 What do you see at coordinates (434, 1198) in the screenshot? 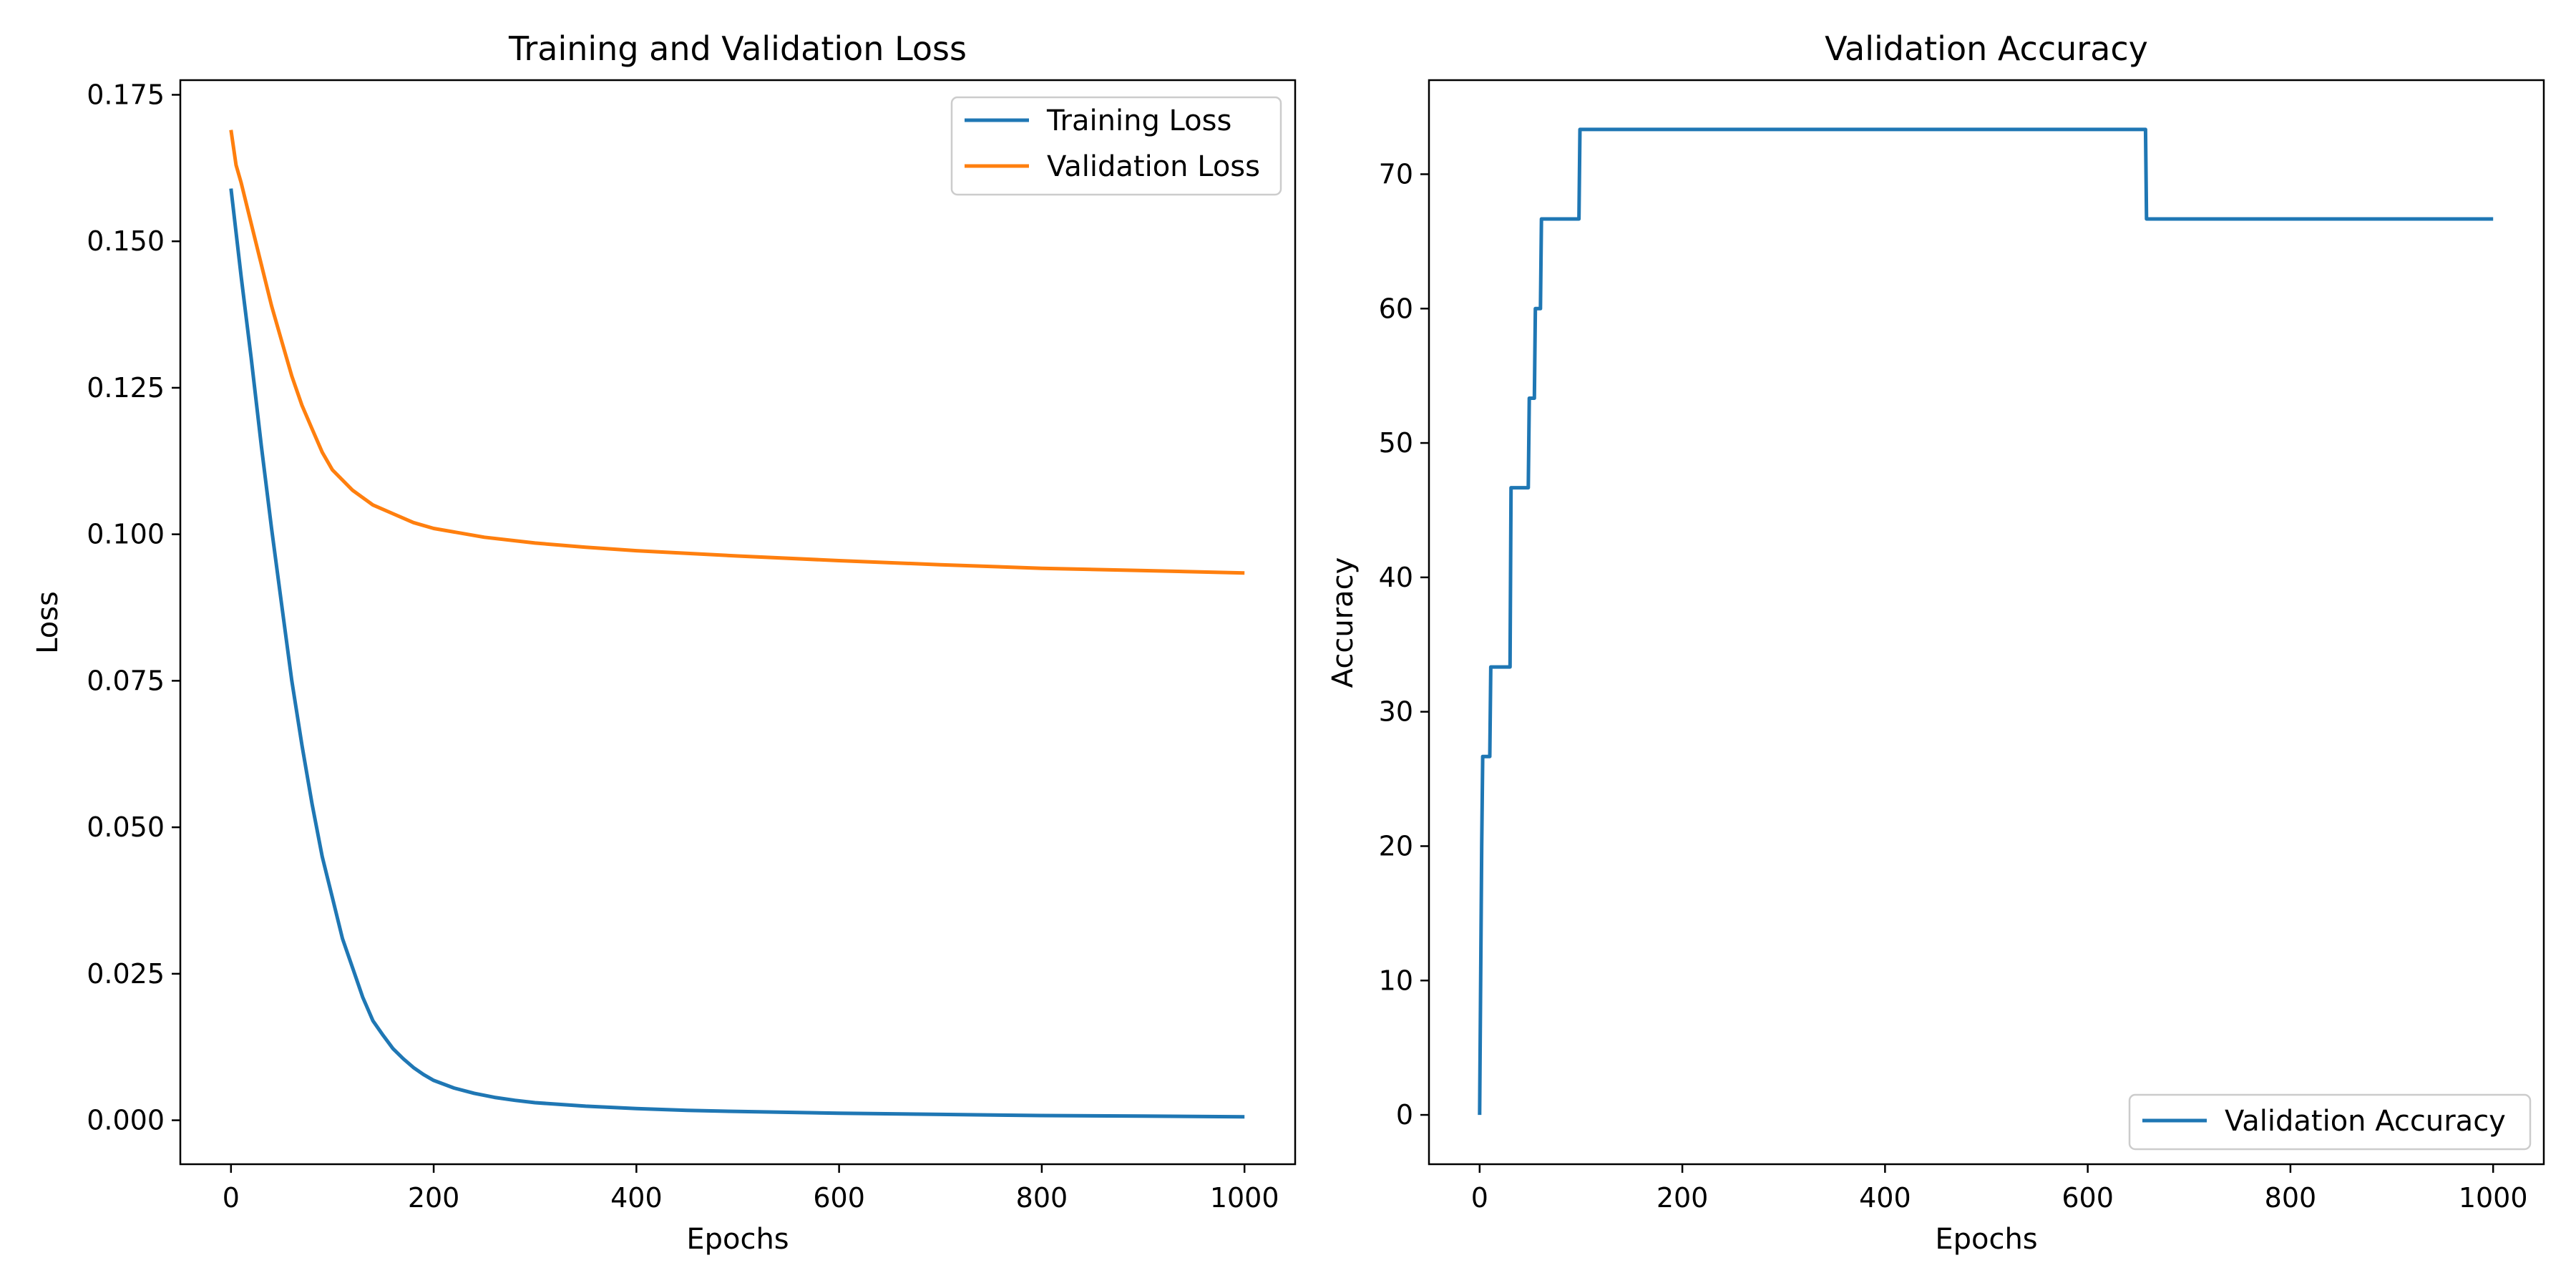
I see `loss-x-tick-label: 200` at bounding box center [434, 1198].